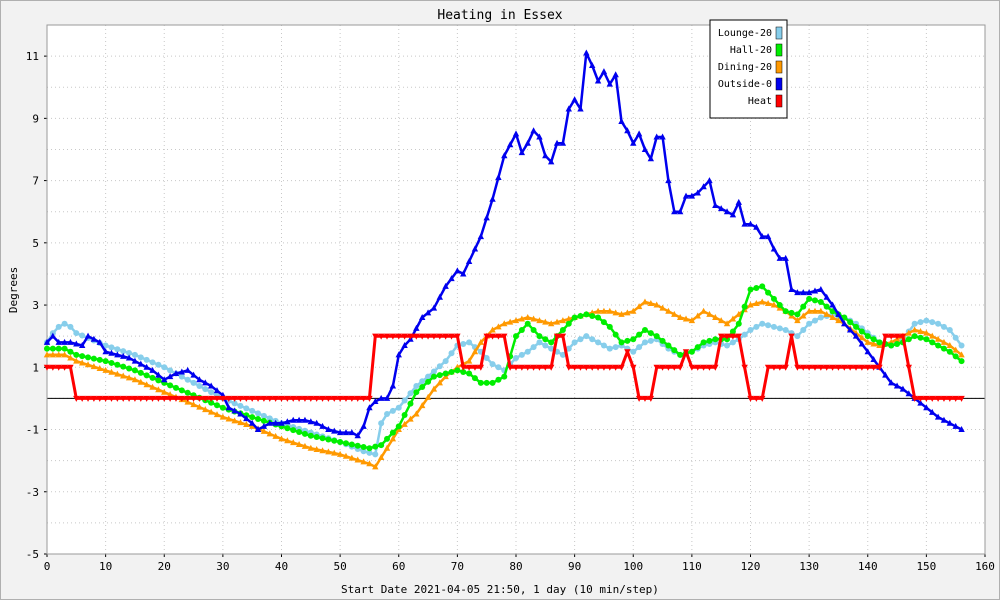  What do you see at coordinates (760, 101) in the screenshot?
I see `legend-label: Heat` at bounding box center [760, 101].